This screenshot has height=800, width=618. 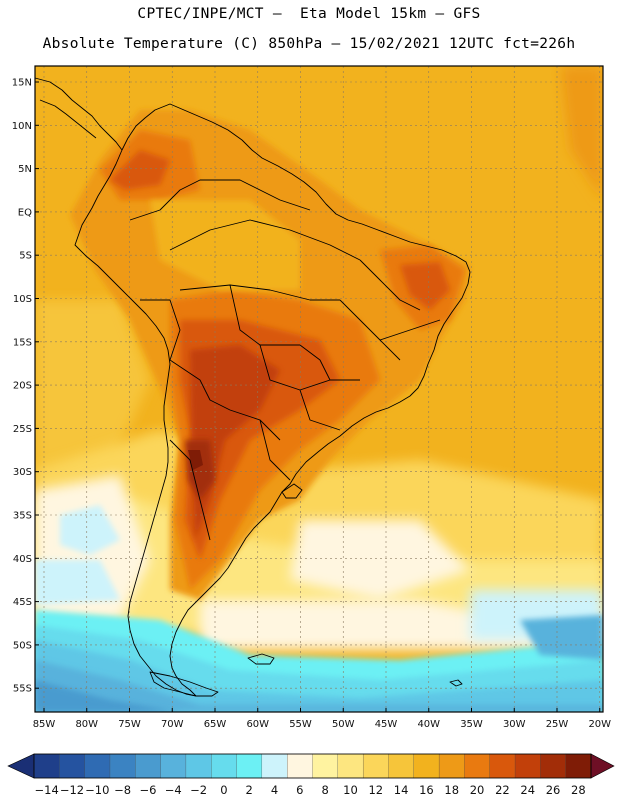 I want to click on lat-tick-label: 20S, so click(x=22, y=386).